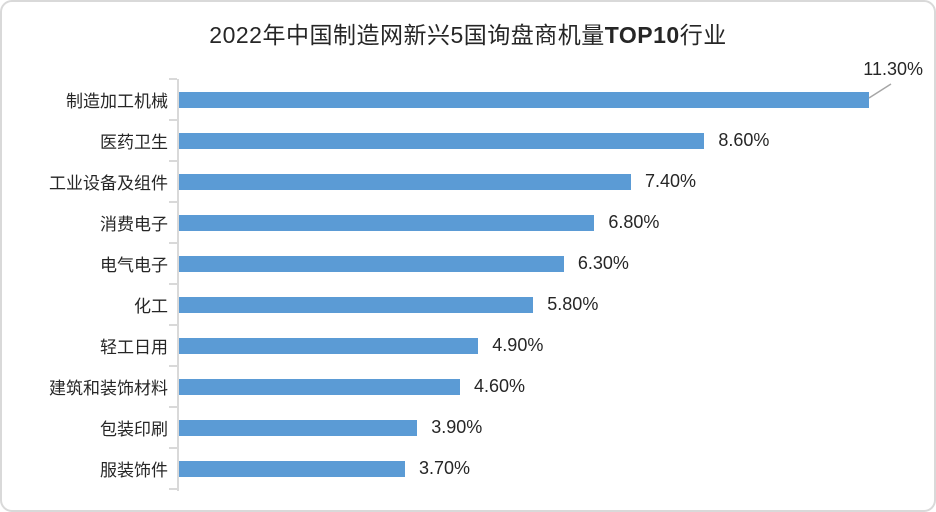 The width and height of the screenshot is (936, 512). What do you see at coordinates (134, 265) in the screenshot?
I see `category-label: 电气电子` at bounding box center [134, 265].